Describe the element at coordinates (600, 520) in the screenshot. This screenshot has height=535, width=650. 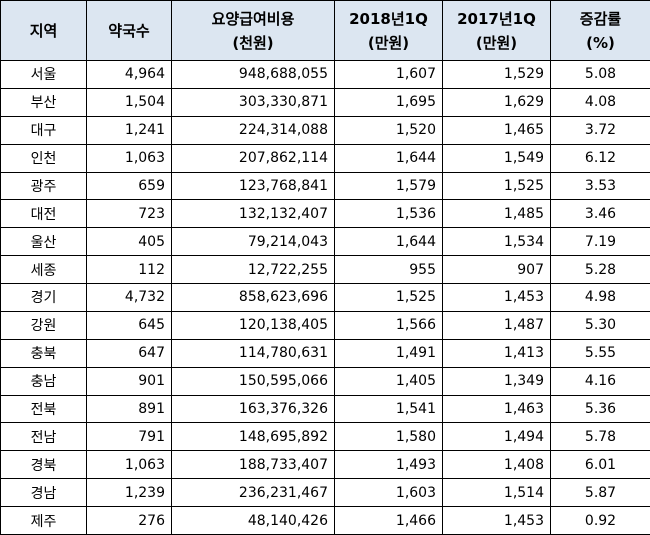
I see `cell-rate: 0.92` at that location.